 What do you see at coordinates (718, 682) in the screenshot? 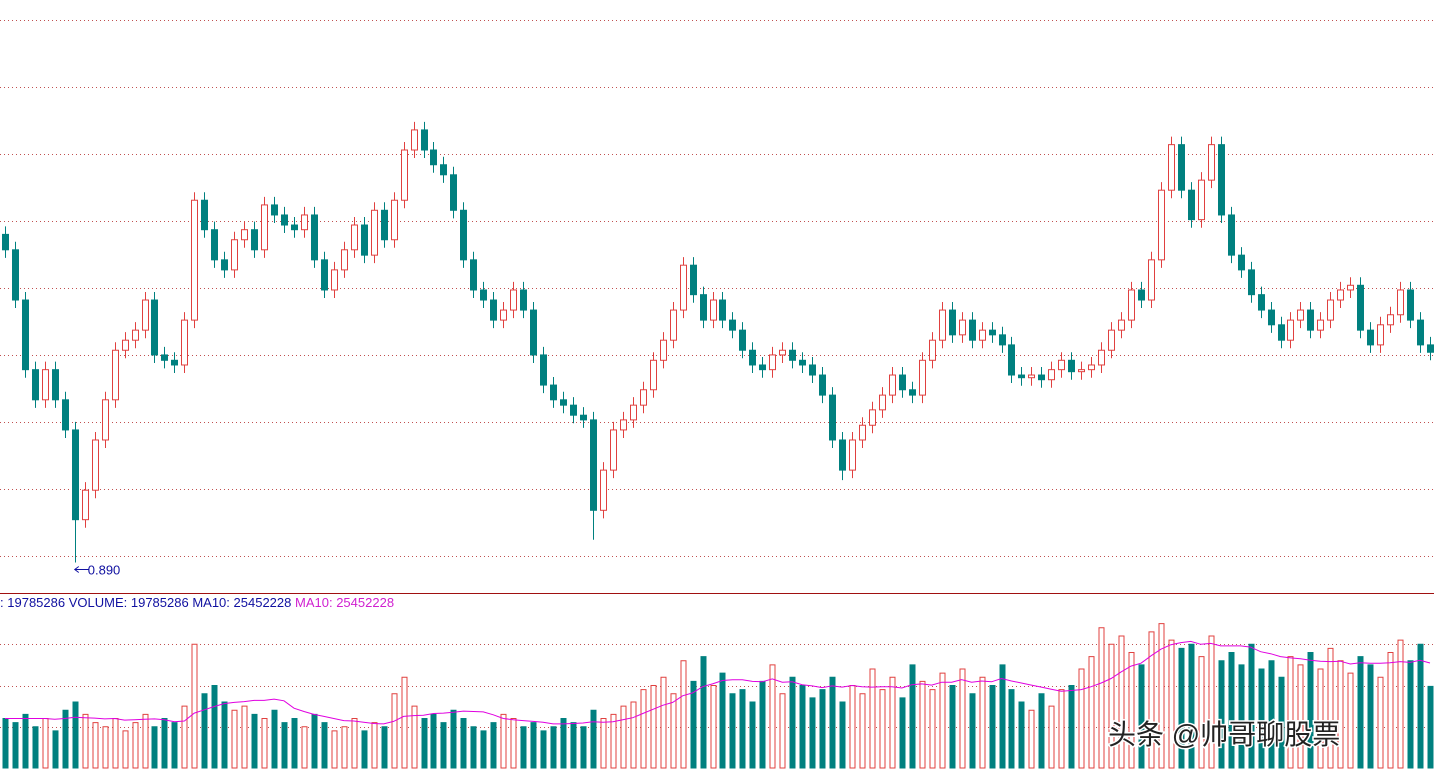
I see `ma10-line` at bounding box center [718, 682].